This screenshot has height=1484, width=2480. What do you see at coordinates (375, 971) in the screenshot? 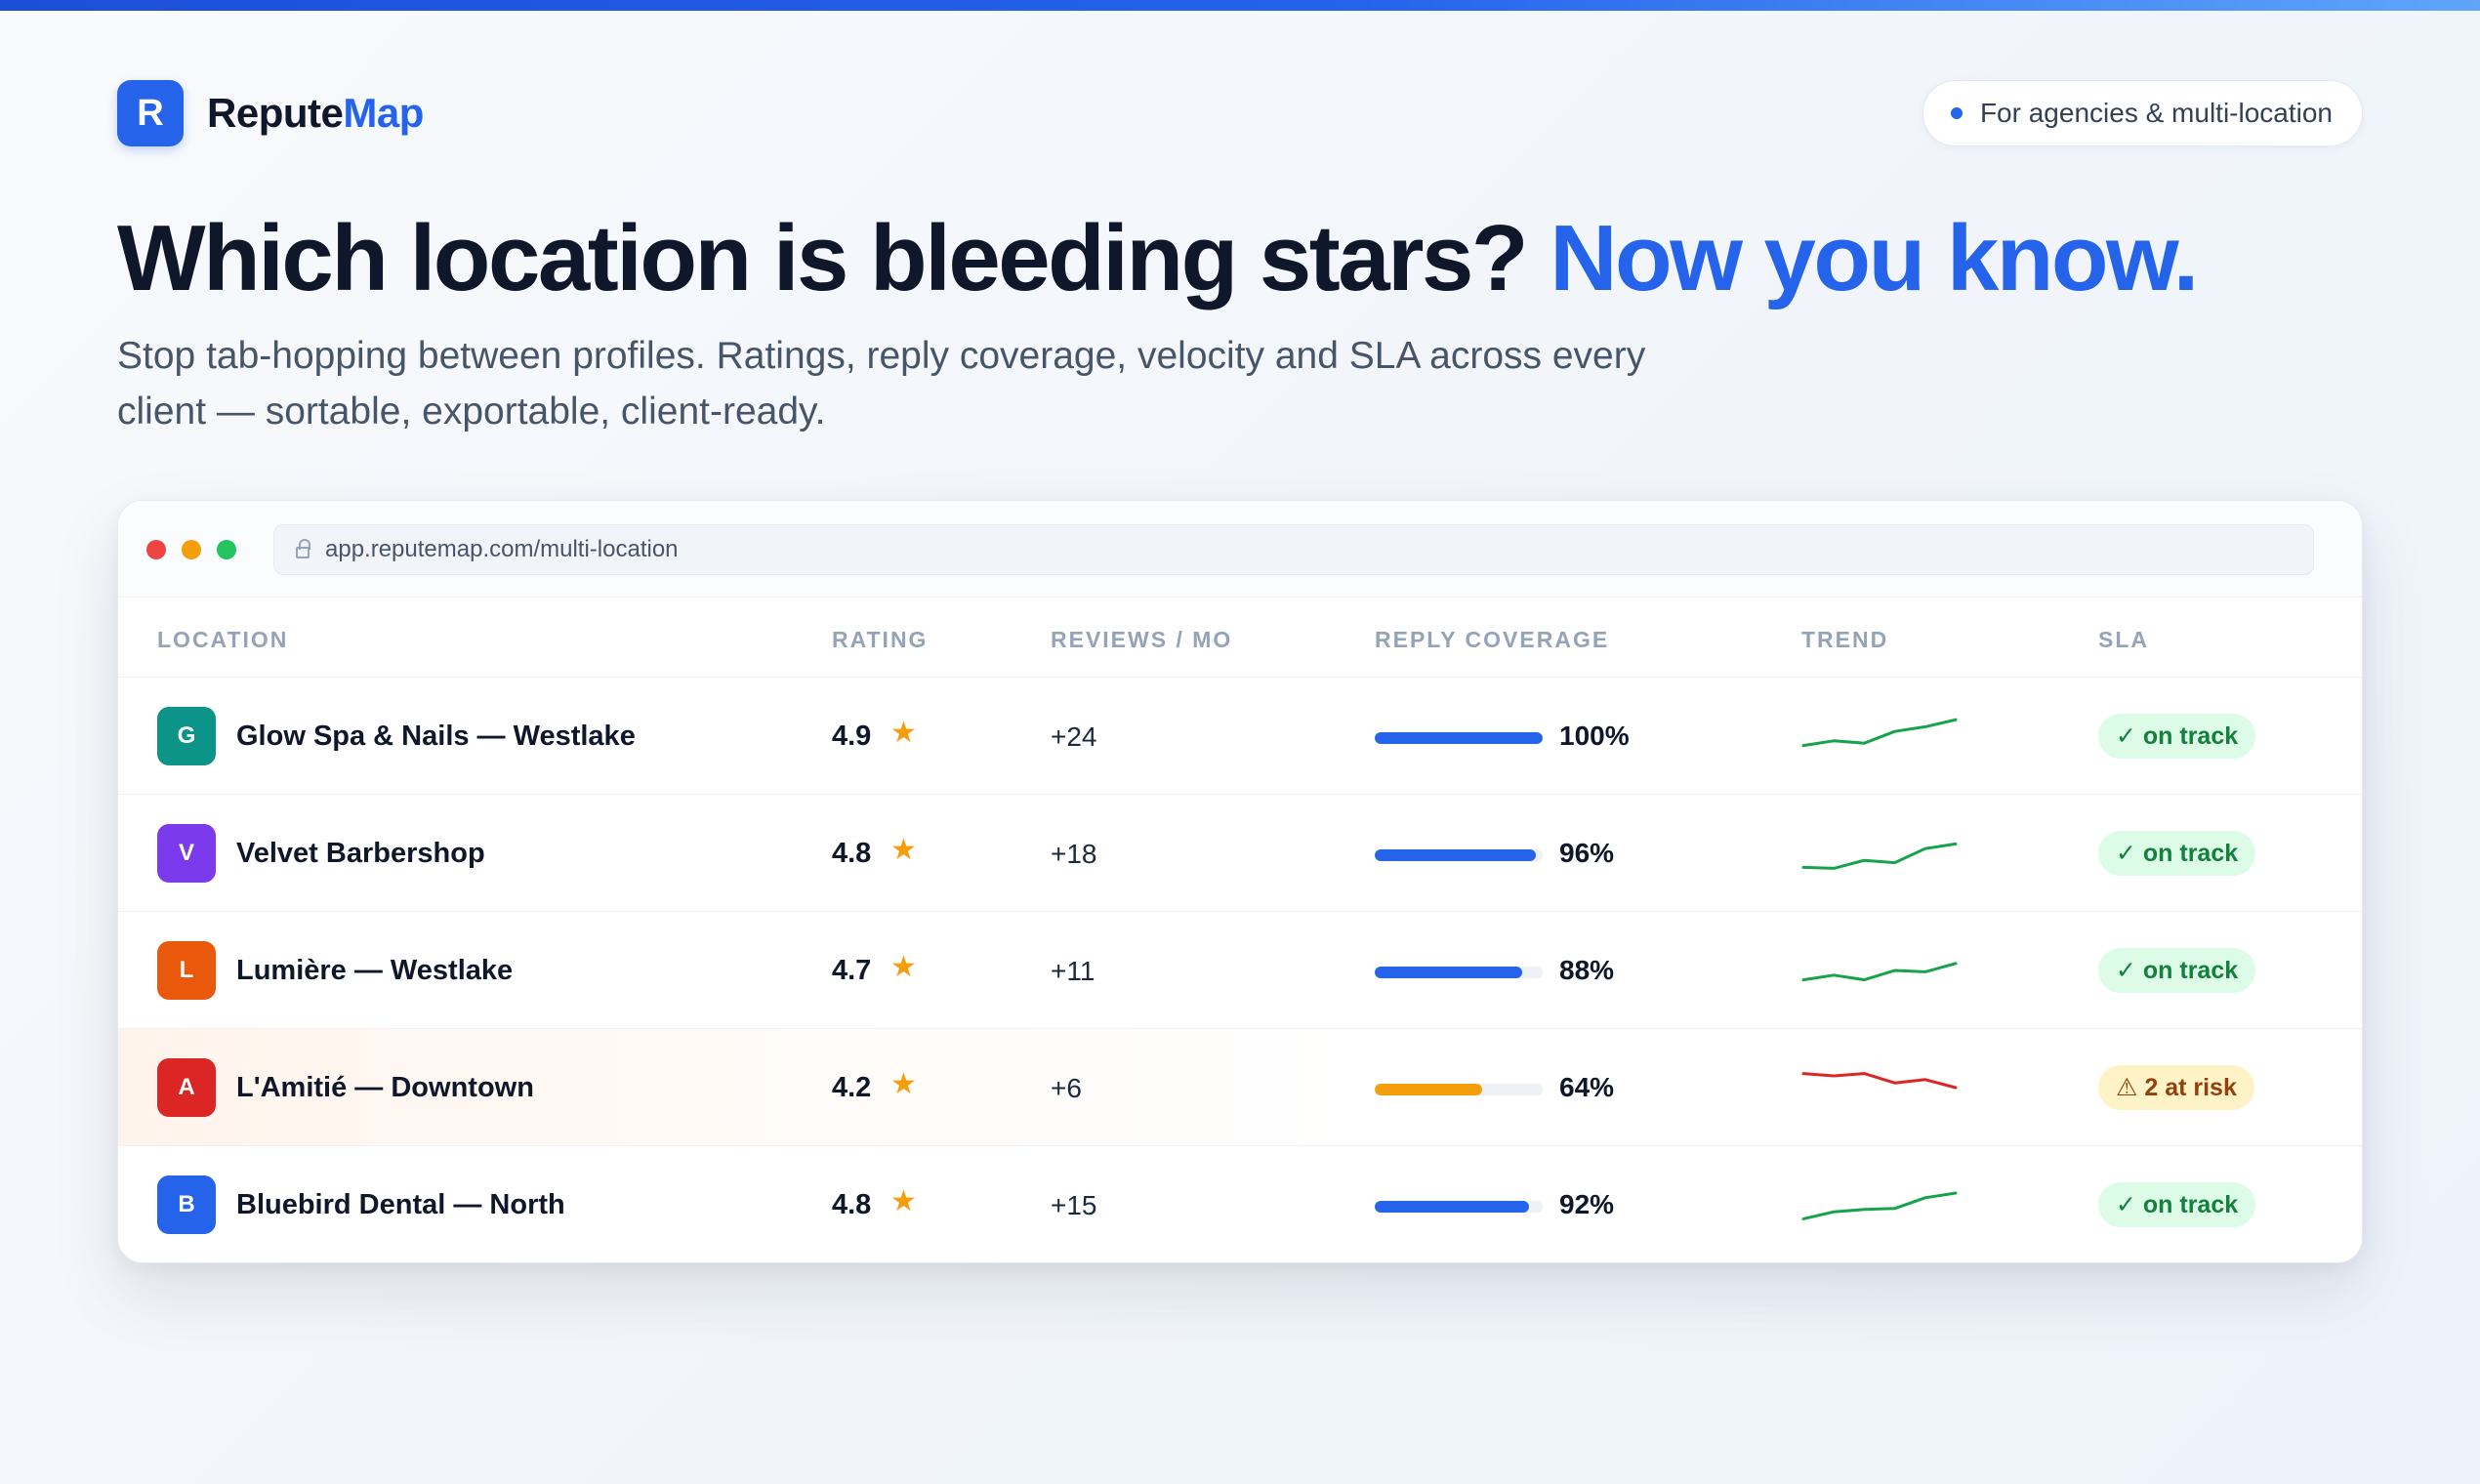
I see `location-name: Lumière — Westlake` at bounding box center [375, 971].